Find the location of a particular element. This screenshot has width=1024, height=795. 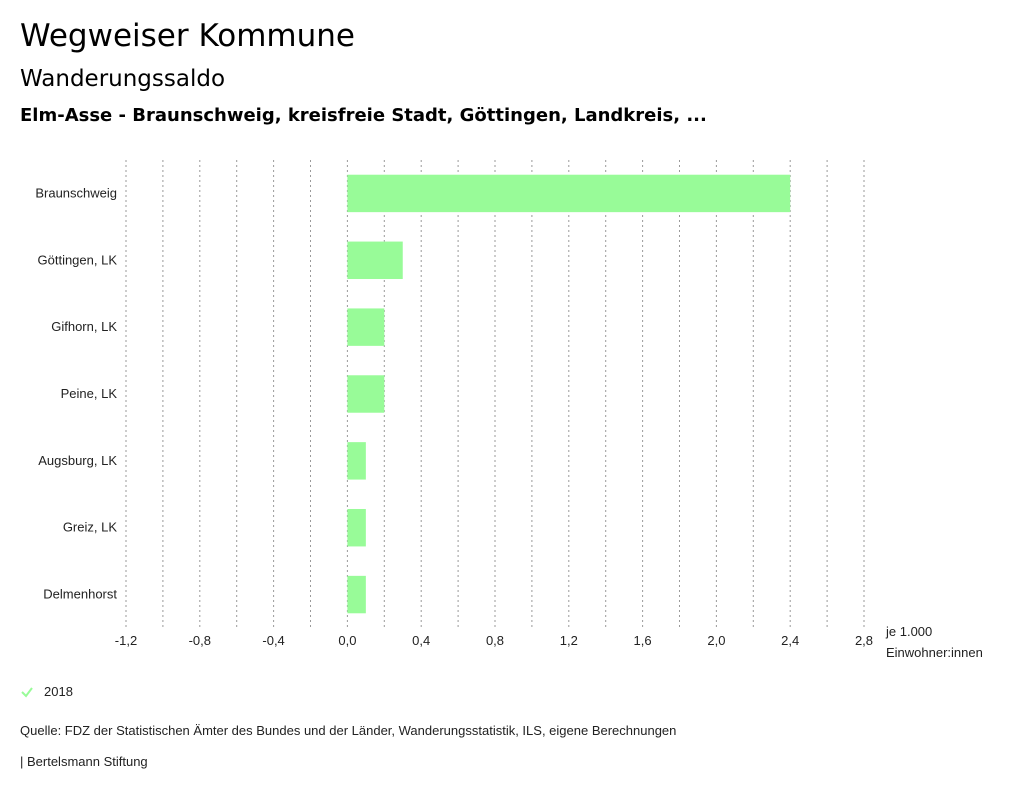

x-tick-label: 0,4 is located at coordinates (421, 640).